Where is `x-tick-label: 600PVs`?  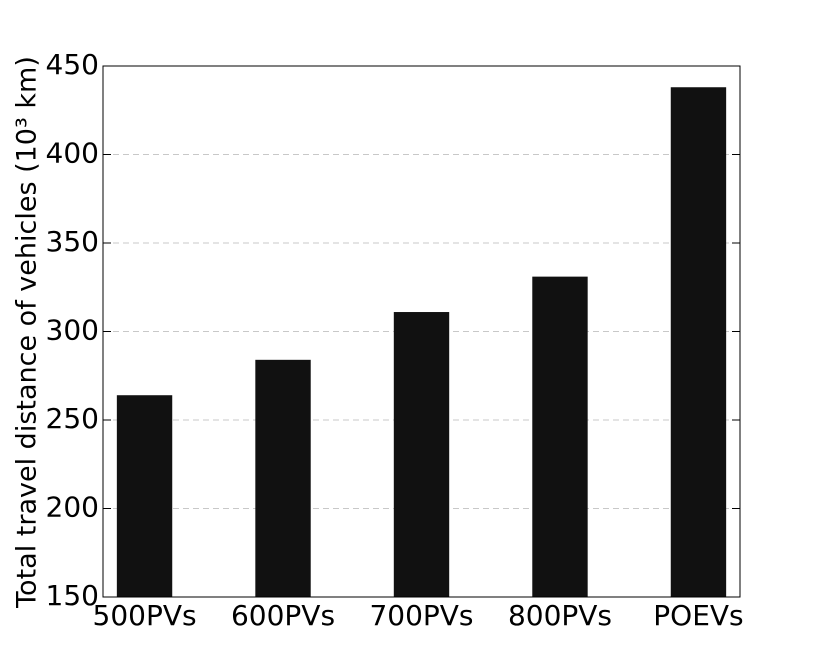 x-tick-label: 600PVs is located at coordinates (283, 615).